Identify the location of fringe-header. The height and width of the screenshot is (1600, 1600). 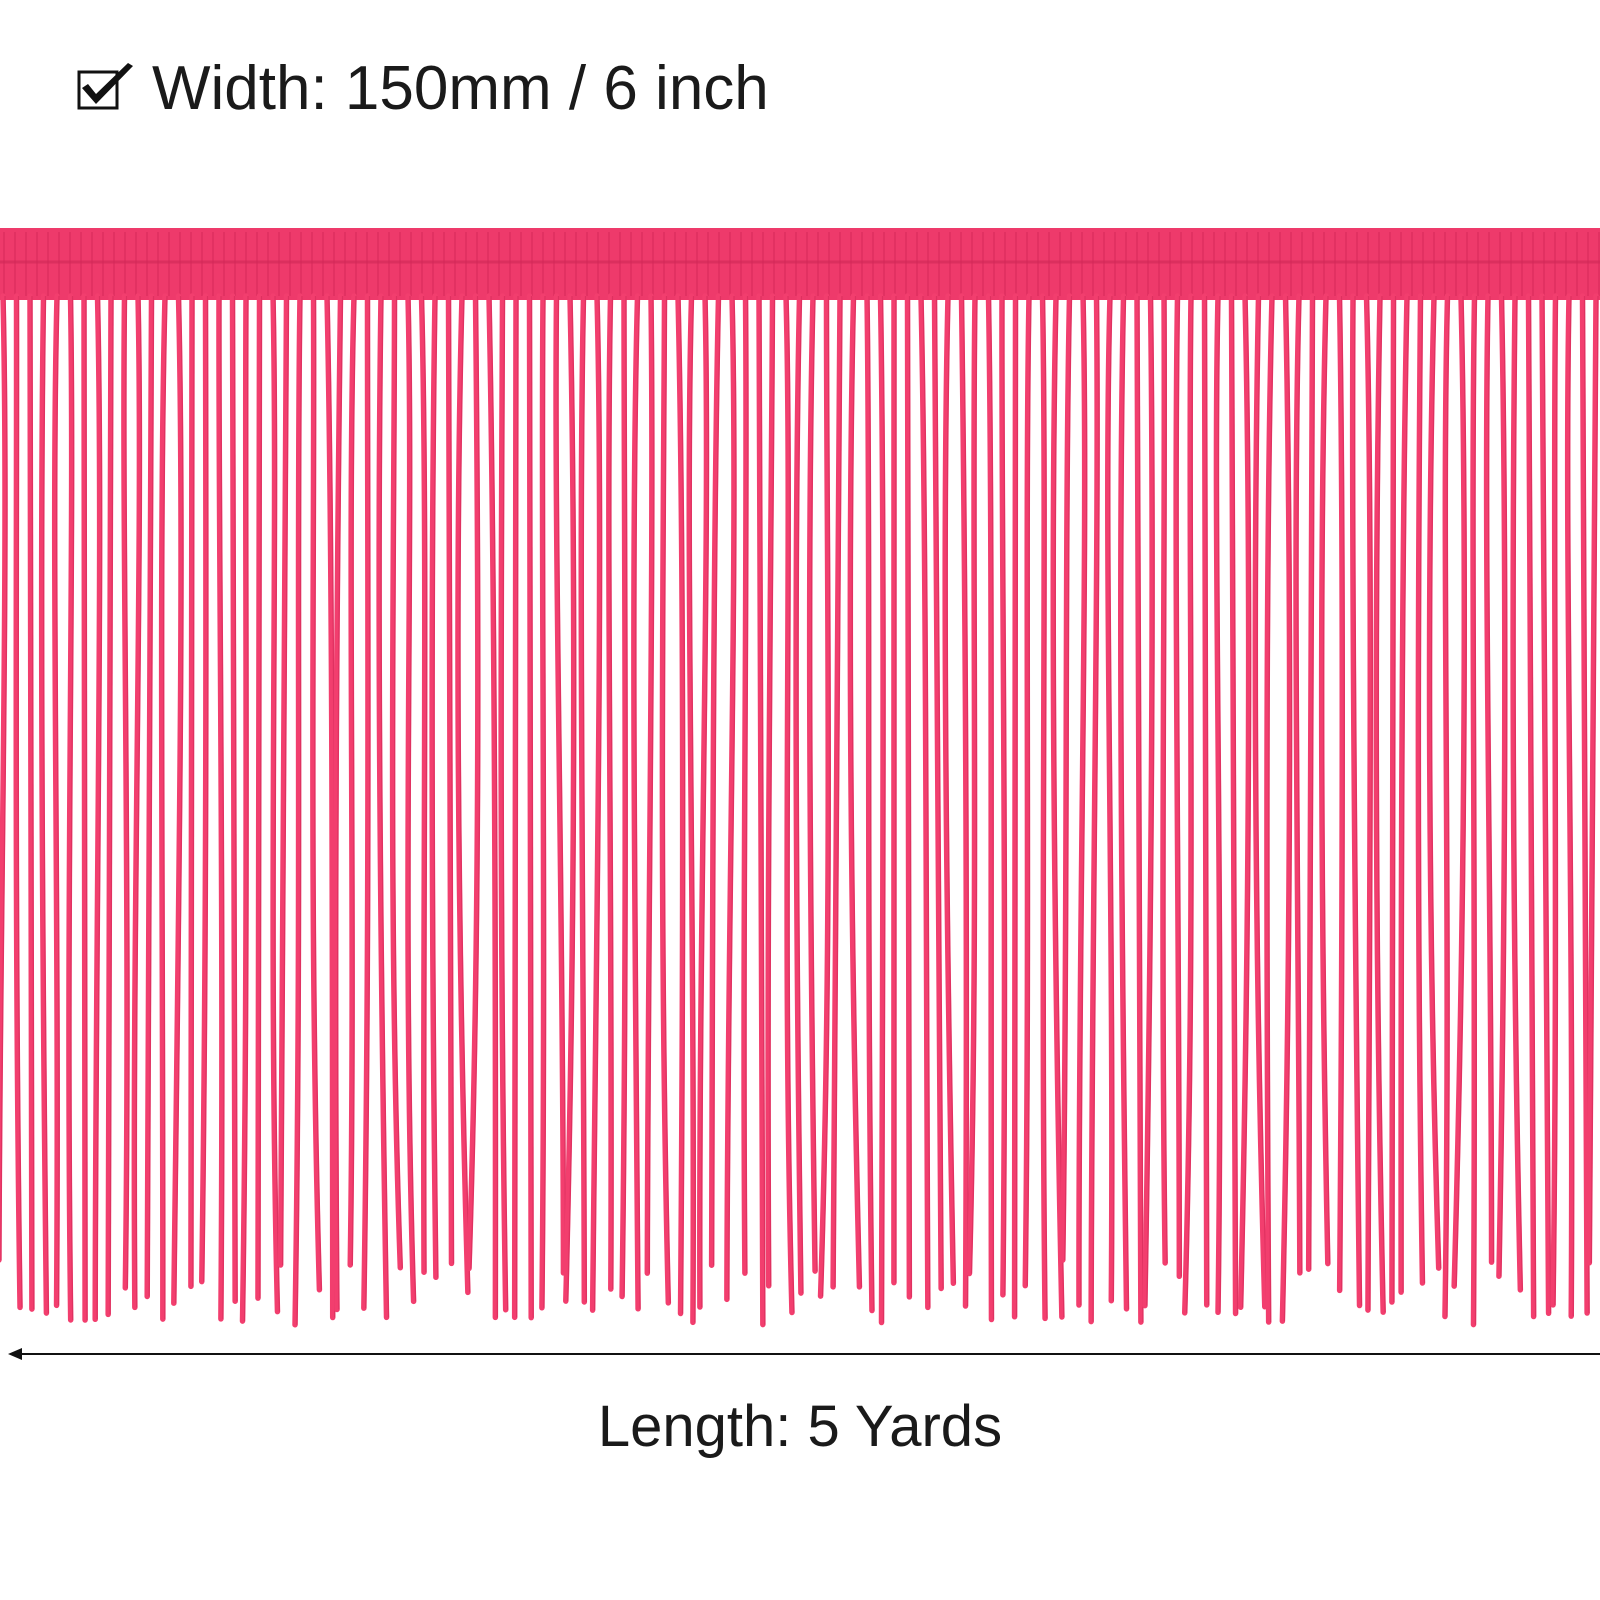
(800, 264).